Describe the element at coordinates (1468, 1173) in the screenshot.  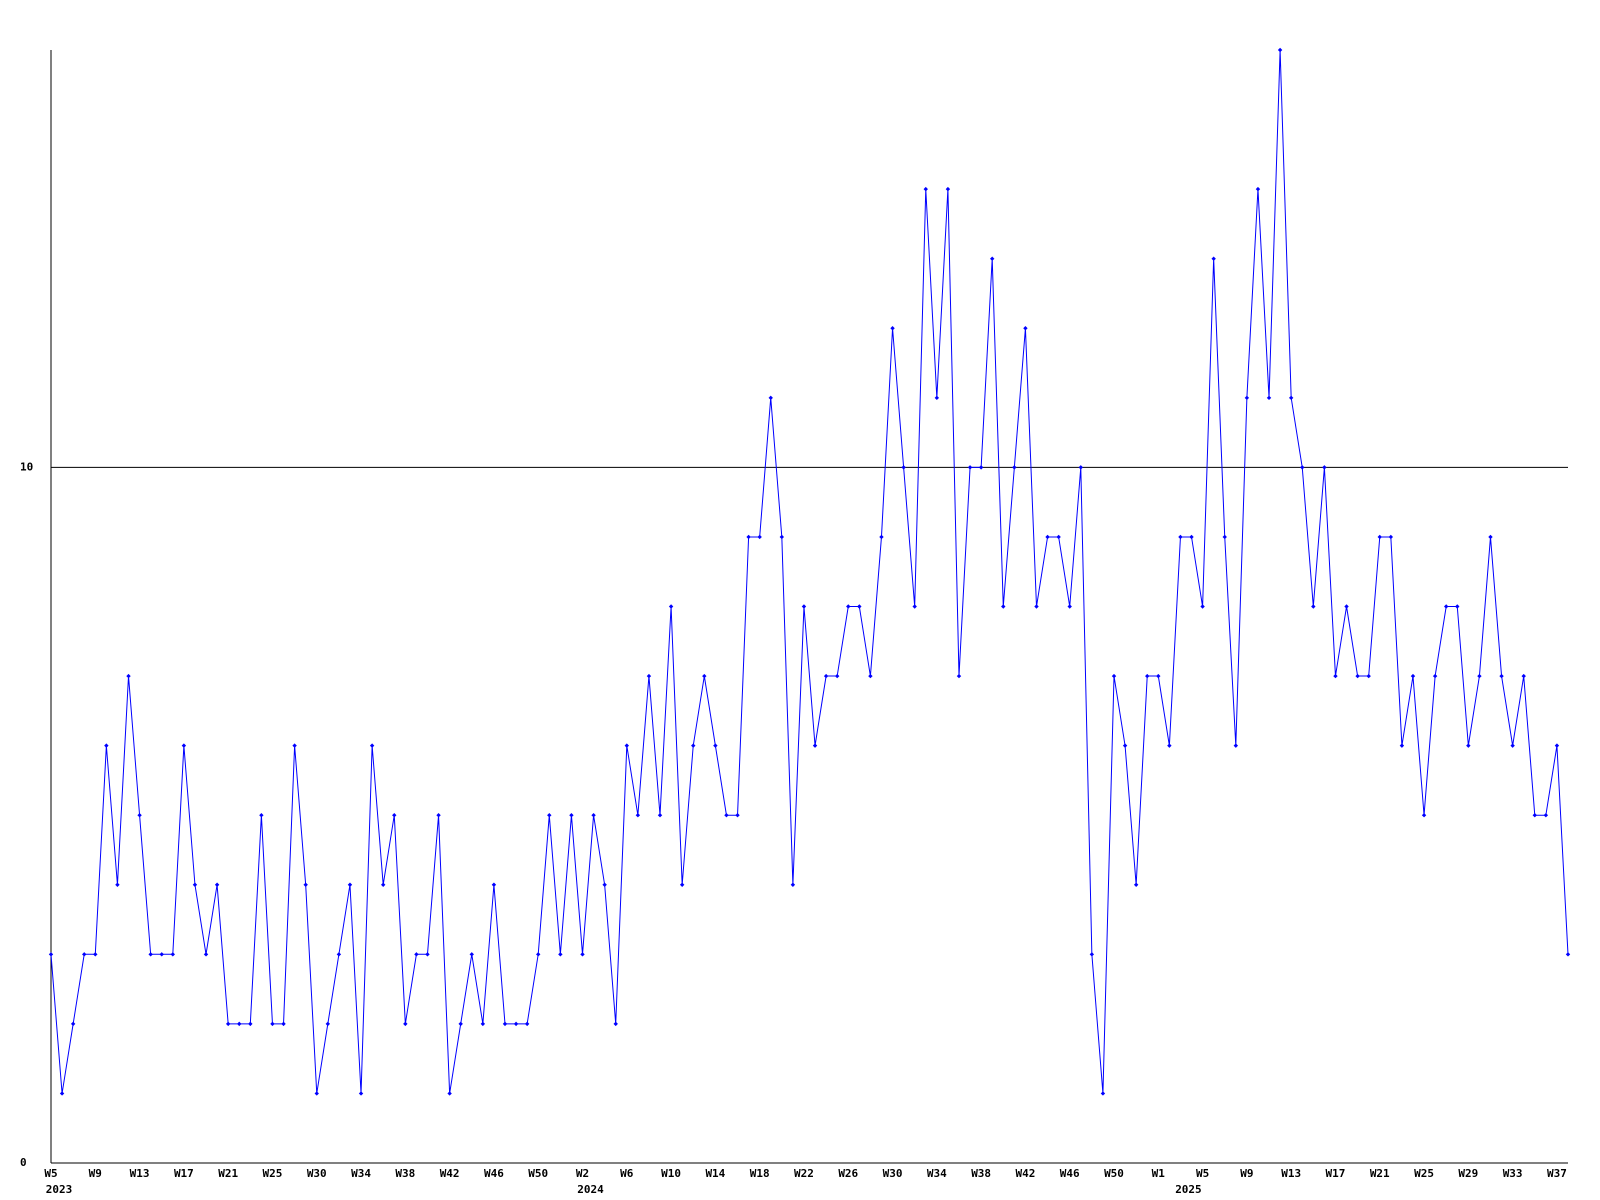
I see `x-tick-label: W29` at that location.